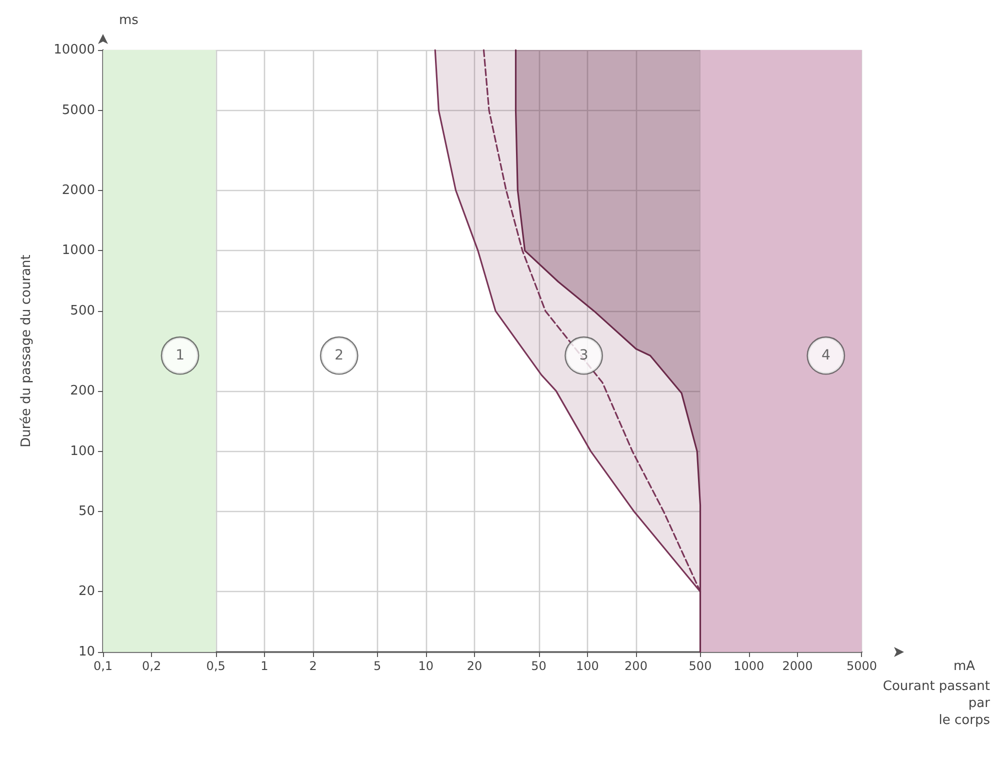 Image resolution: width=993 pixels, height=770 pixels. I want to click on y-tick-label: 500, so click(82, 311).